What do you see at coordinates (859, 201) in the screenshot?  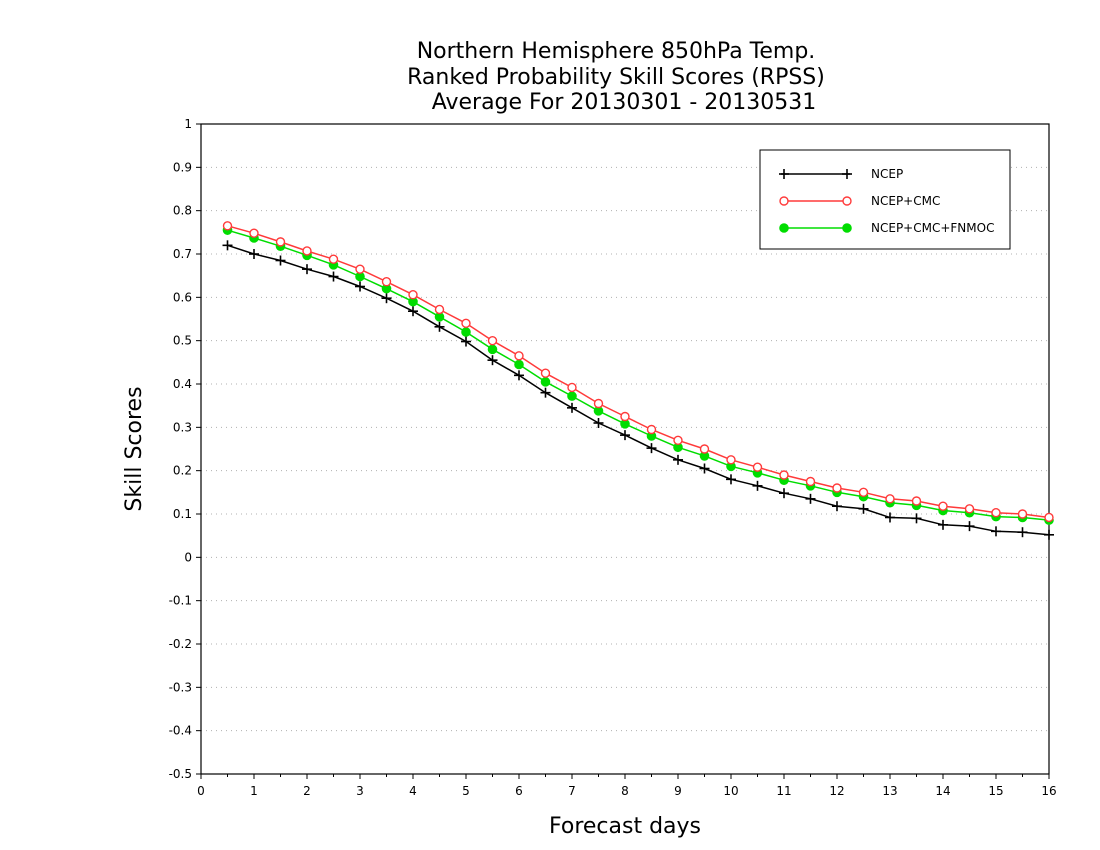 I see `legend-item-1: NCEP+CMC` at bounding box center [859, 201].